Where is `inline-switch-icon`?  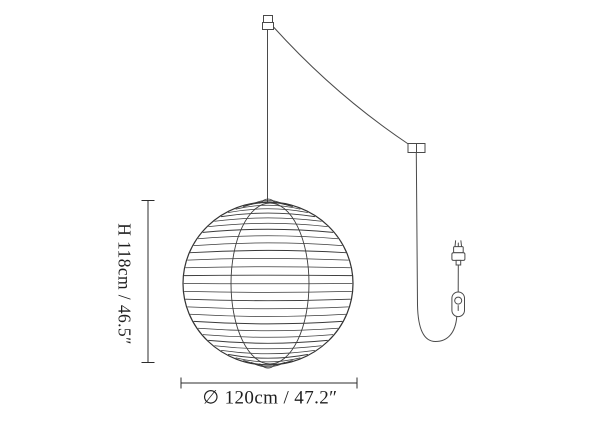
inline-switch-icon is located at coordinates (458, 304).